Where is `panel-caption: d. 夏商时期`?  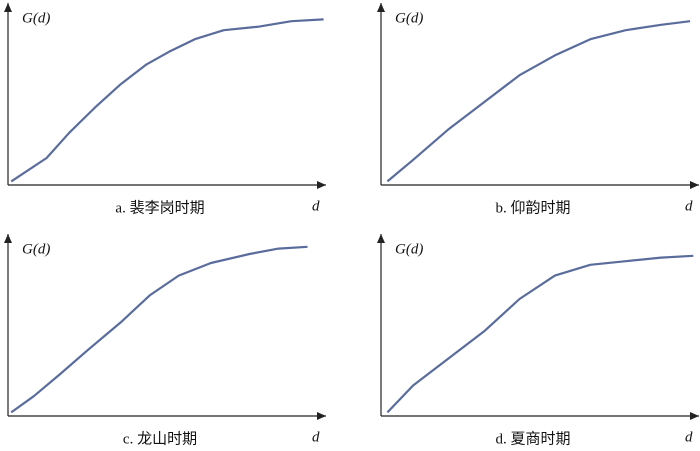 panel-caption: d. 夏商时期 is located at coordinates (532, 438).